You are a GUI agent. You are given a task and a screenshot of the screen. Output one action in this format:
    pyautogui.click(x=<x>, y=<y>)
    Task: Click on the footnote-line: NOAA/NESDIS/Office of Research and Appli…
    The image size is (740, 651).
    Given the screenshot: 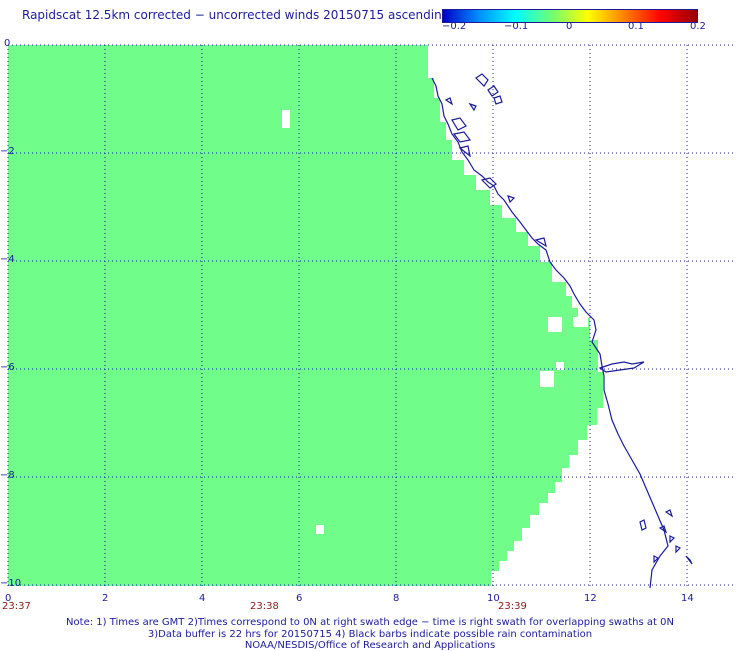 What is the action you would take?
    pyautogui.click(x=370, y=645)
    